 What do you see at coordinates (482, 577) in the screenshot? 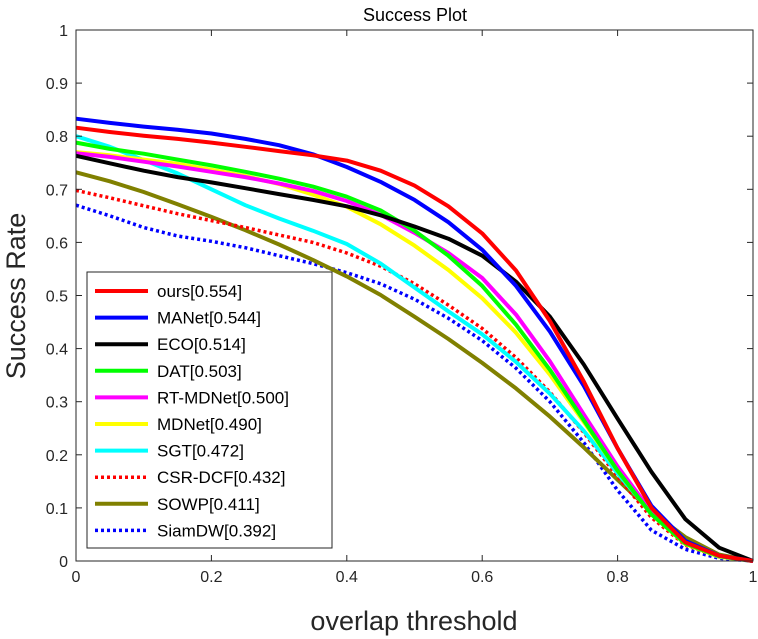
I see `x-tick-label: 0.6` at bounding box center [482, 577].